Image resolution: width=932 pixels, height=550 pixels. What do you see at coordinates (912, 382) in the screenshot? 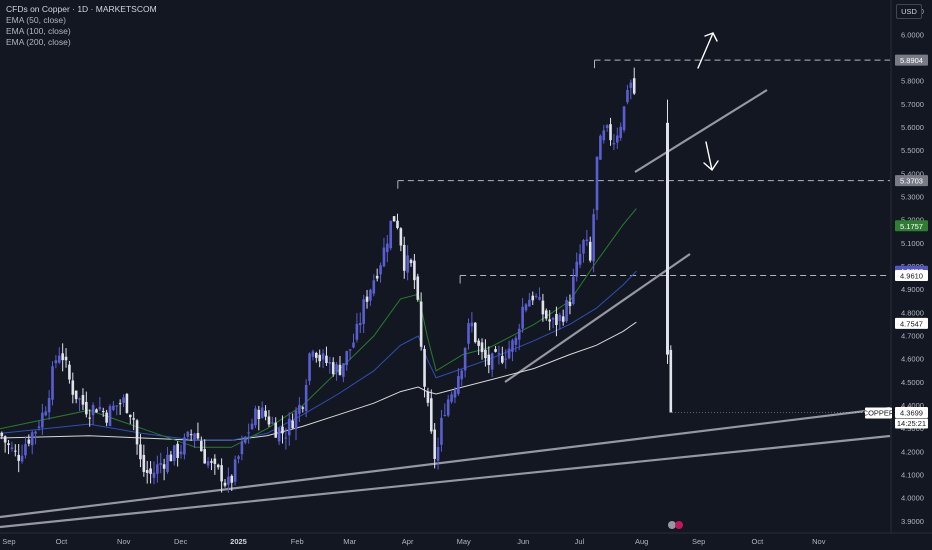
I see `y-tick-label: 4.5000` at bounding box center [912, 382].